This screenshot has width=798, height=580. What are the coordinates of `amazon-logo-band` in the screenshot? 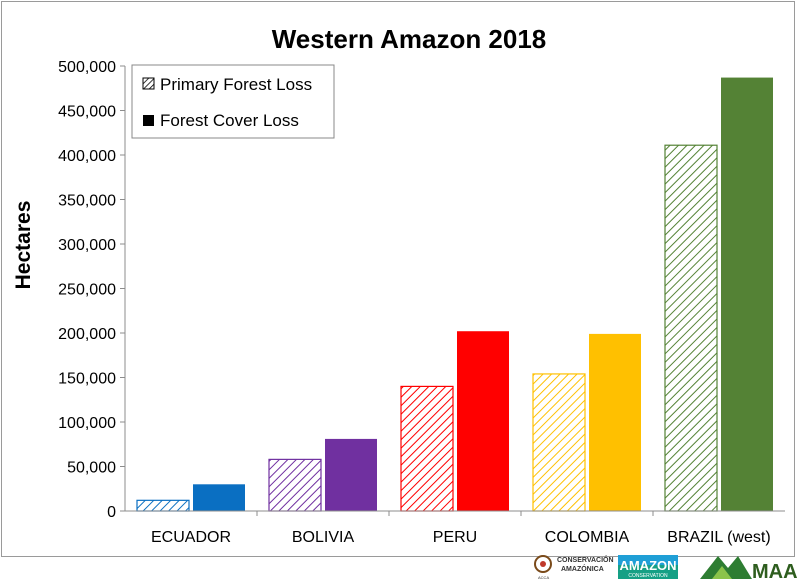 It's located at (648, 560).